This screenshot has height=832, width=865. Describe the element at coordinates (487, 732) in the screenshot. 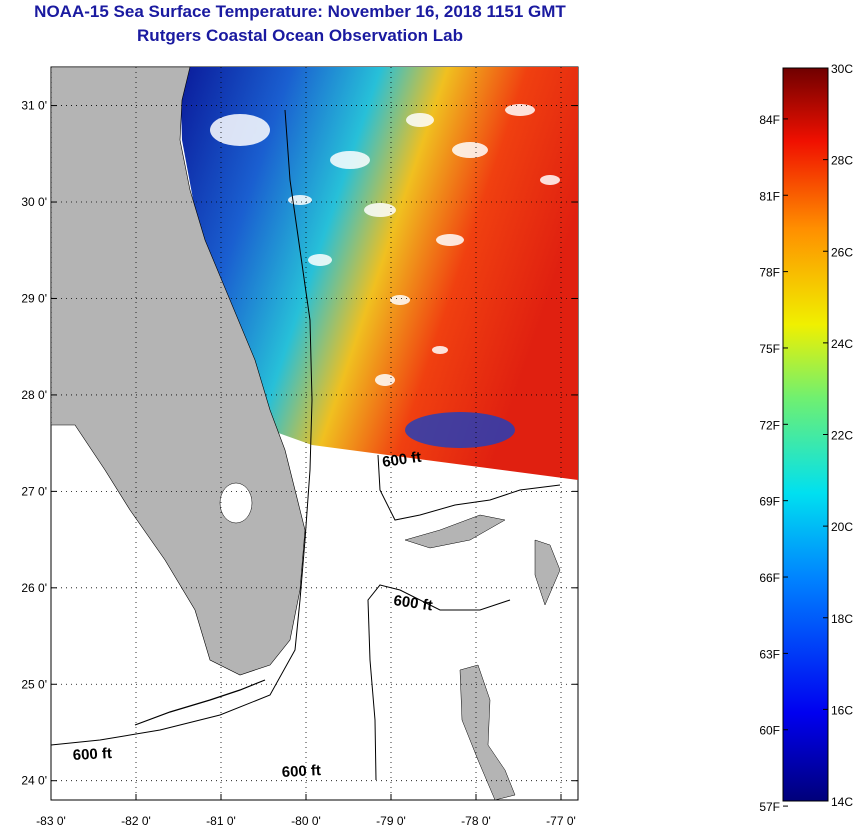

I see `andros-island` at that location.